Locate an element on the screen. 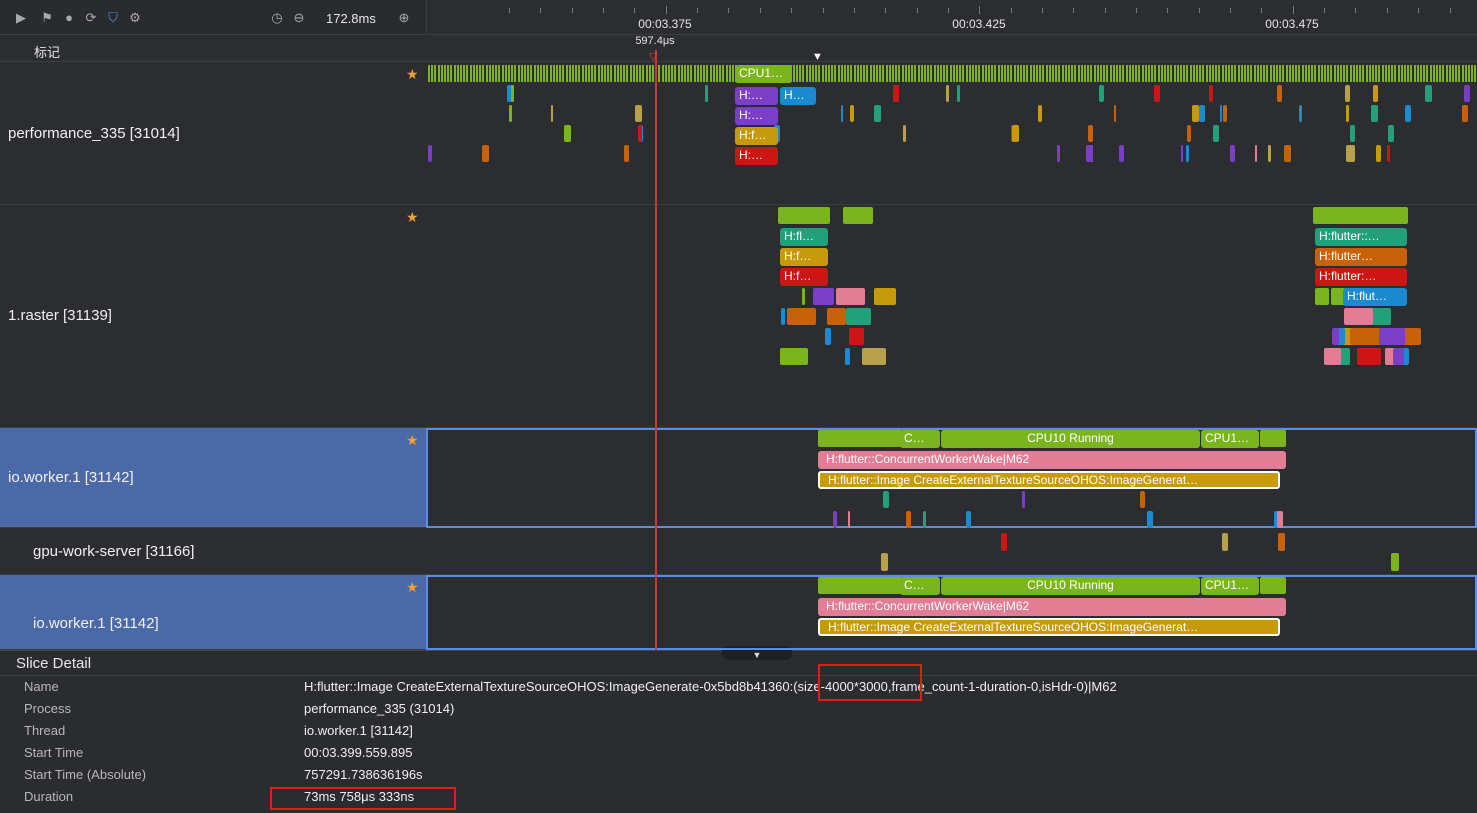 The height and width of the screenshot is (813, 1477). filter-button: ⛉ is located at coordinates (113, 18).